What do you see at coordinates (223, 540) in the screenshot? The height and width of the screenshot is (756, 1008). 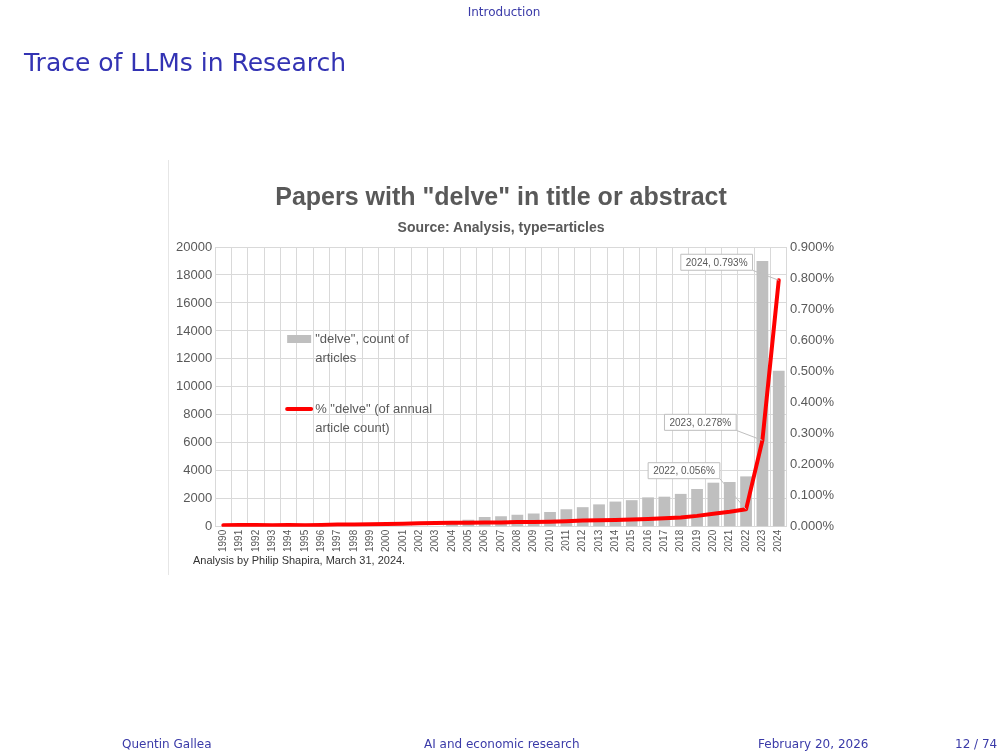 I see `x-tick-label: 1990` at bounding box center [223, 540].